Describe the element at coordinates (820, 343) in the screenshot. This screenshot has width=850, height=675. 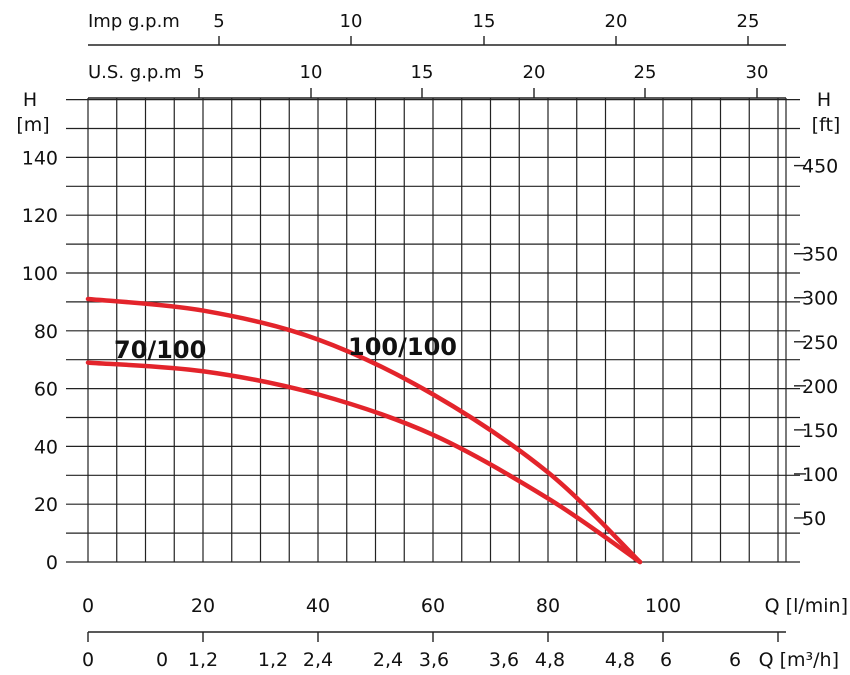
I see `y-right-tick-label: 250` at that location.